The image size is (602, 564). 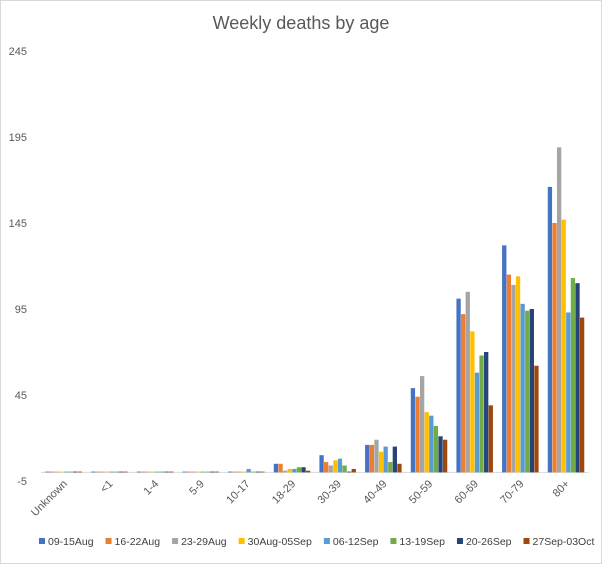 I want to click on x-tick-label: Unknown, so click(x=49, y=498).